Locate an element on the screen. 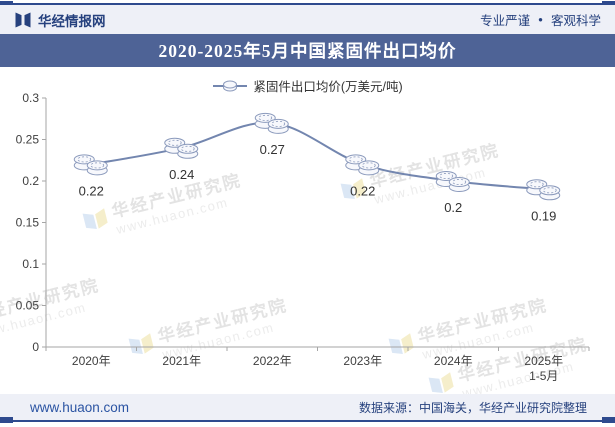  chart-legend: 紧固件出口均价(万美元/吨) is located at coordinates (307, 85).